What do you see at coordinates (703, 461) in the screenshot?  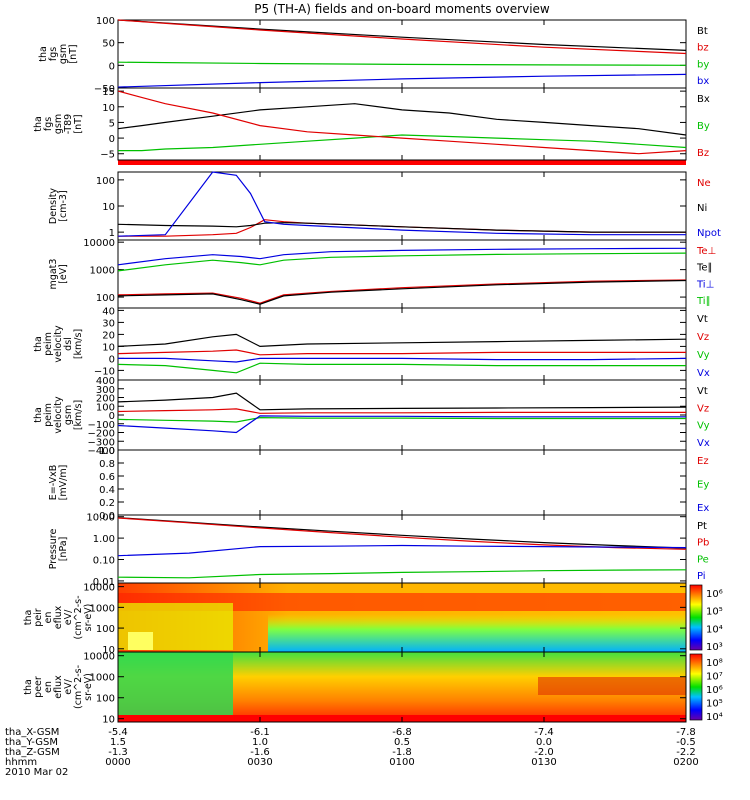 I see `legend-label: Ez` at bounding box center [703, 461].